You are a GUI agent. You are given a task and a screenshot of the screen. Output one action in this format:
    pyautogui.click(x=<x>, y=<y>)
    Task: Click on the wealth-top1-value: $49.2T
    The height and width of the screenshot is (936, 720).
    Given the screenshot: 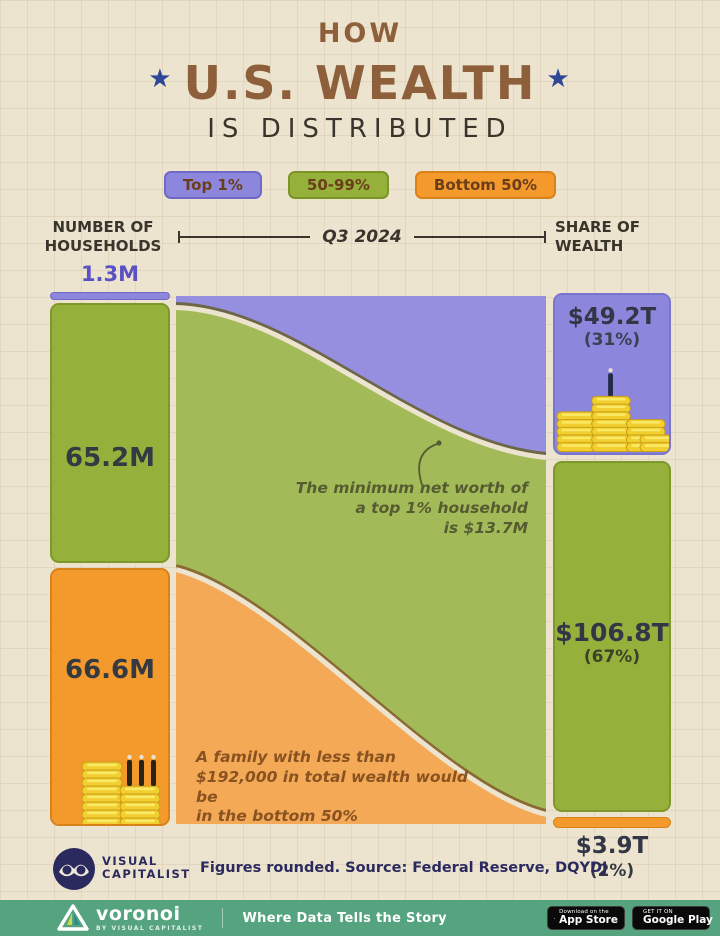 What is the action you would take?
    pyautogui.click(x=612, y=317)
    